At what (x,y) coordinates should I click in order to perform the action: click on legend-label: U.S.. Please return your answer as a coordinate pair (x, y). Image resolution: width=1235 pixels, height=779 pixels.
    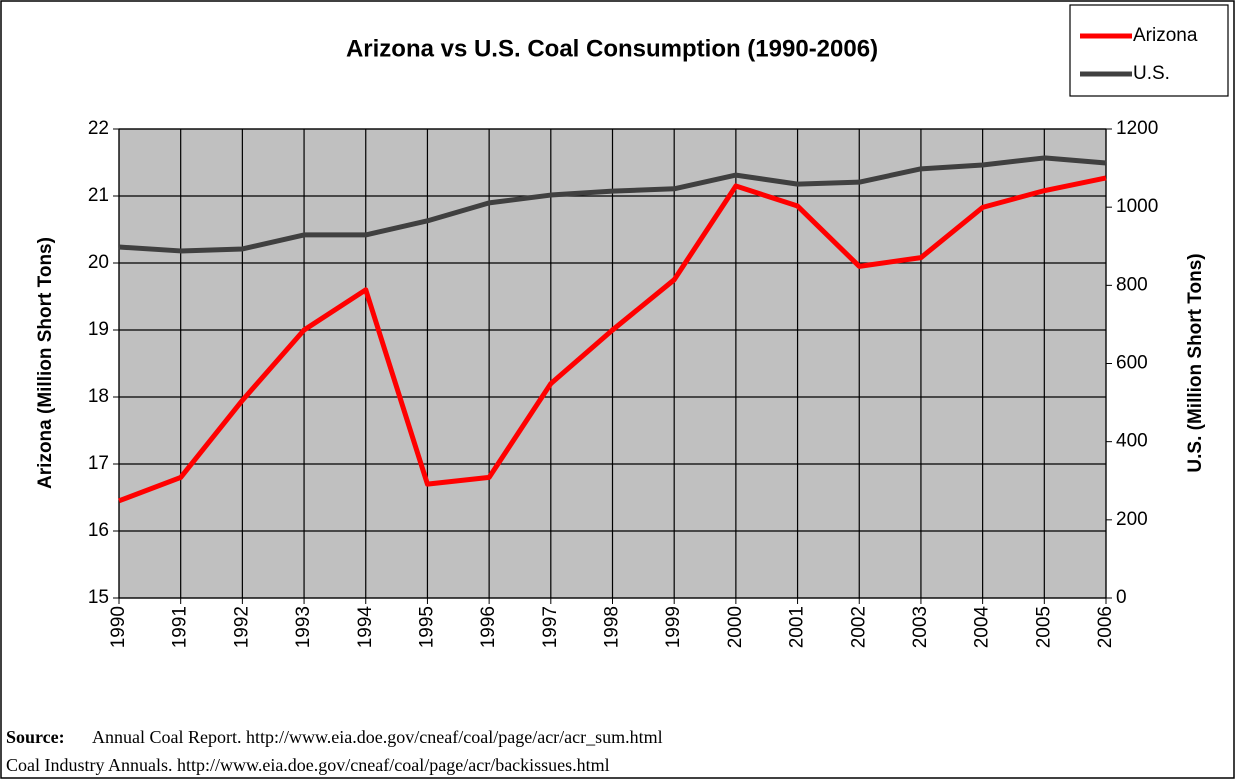
    Looking at the image, I should click on (1151, 73).